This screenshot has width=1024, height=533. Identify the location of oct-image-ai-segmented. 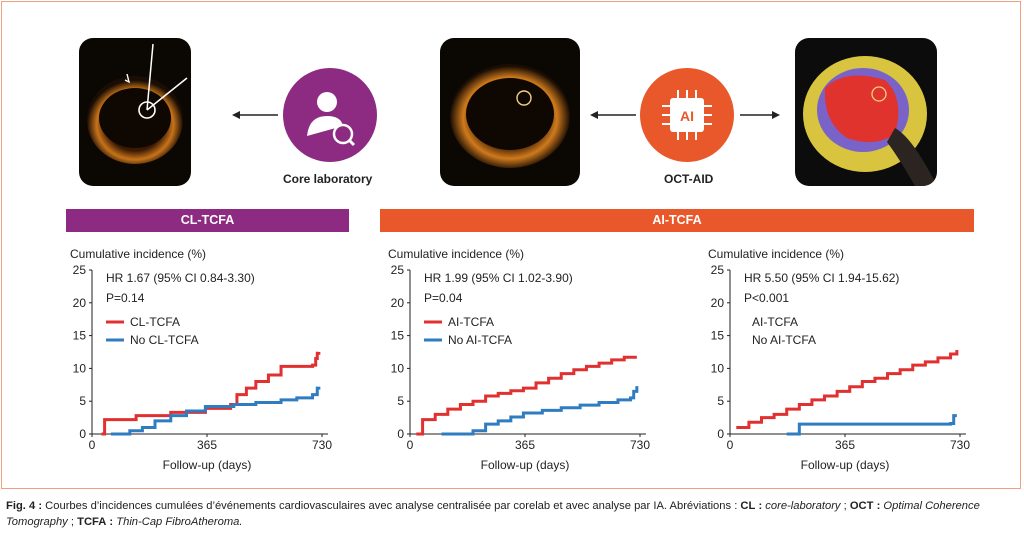
(866, 112).